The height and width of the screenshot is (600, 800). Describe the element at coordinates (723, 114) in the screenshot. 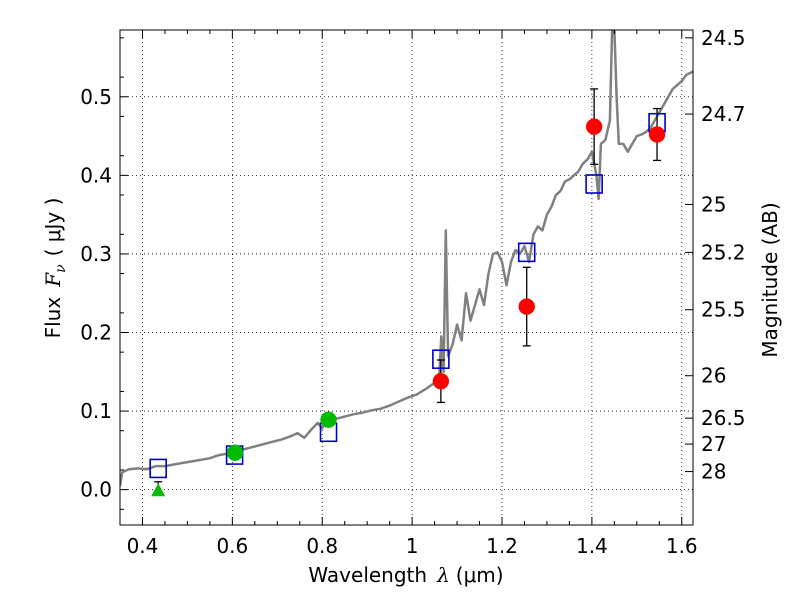

I see `y2-tick-label: 24.7` at that location.